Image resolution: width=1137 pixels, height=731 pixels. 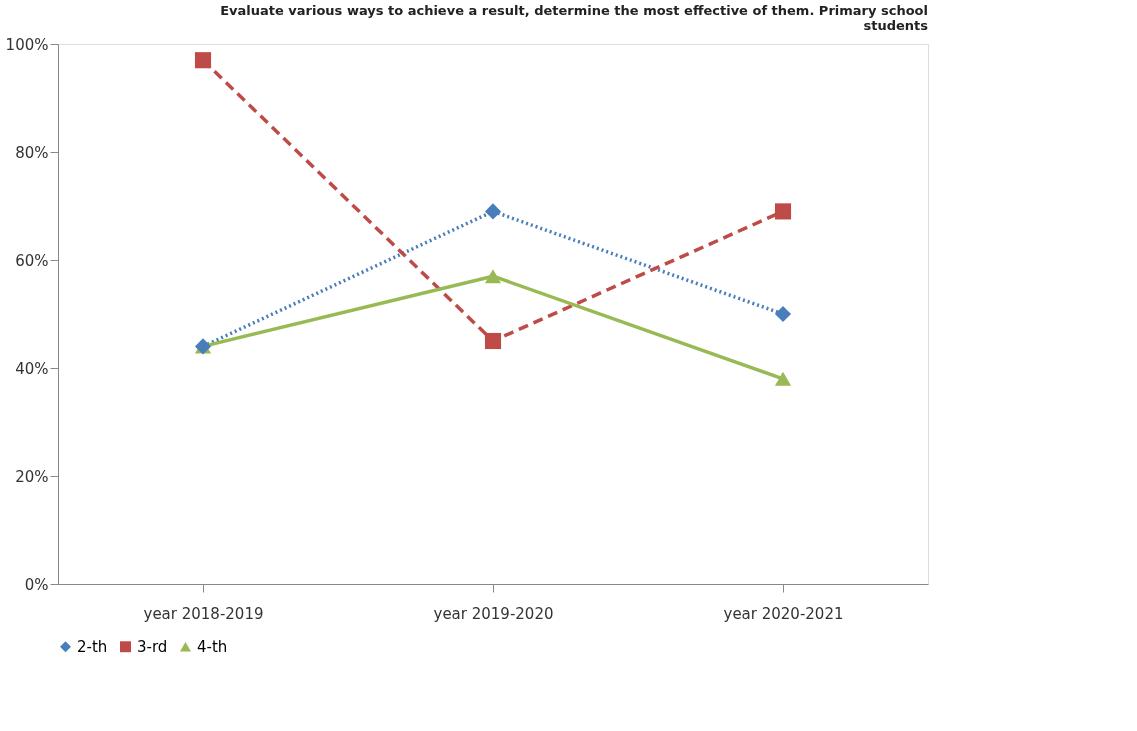 I want to click on legend-label: 4-th, so click(x=212, y=646).